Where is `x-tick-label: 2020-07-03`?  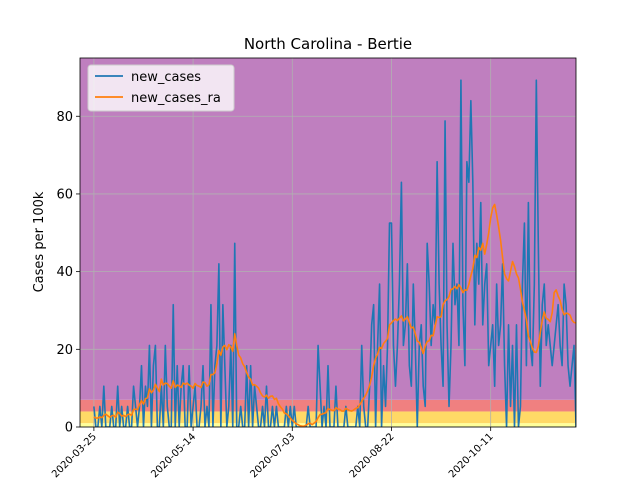
x-tick-label: 2020-07-03 is located at coordinates (273, 455).